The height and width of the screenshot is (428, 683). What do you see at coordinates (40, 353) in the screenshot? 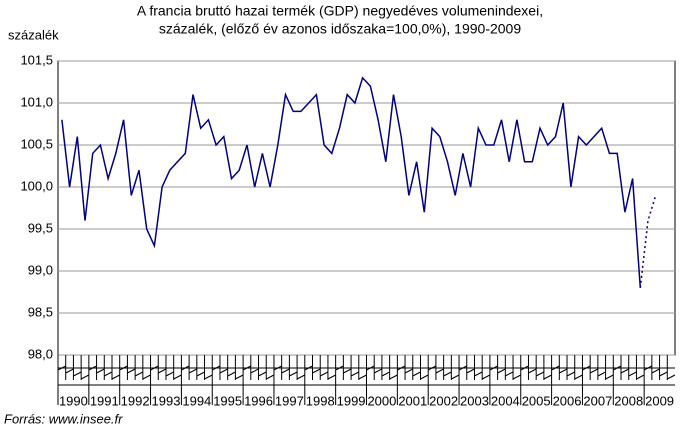
I see `y-tick-label: 98,0` at bounding box center [40, 353].